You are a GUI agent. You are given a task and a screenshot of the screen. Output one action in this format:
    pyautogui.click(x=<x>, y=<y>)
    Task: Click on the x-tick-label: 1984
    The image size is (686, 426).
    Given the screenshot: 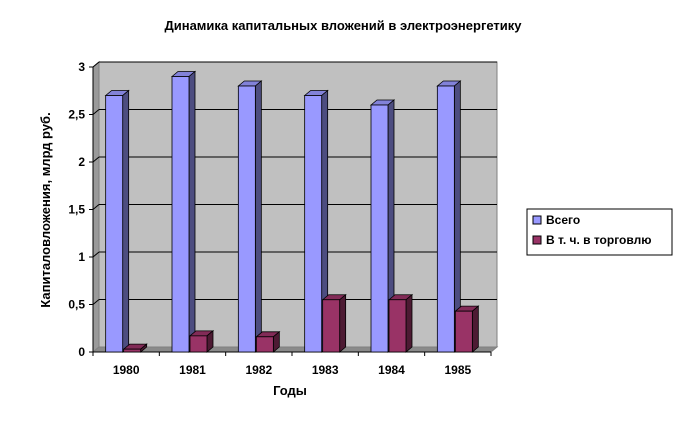 What is the action you would take?
    pyautogui.click(x=391, y=370)
    